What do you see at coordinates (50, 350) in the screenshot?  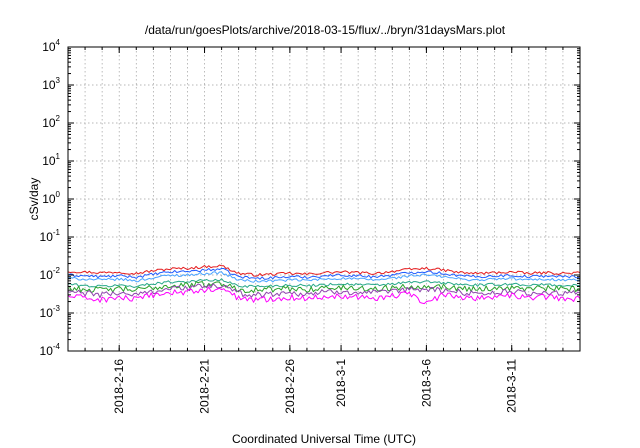 I see `y-tick-label: 10⁻⁴` at bounding box center [50, 350].